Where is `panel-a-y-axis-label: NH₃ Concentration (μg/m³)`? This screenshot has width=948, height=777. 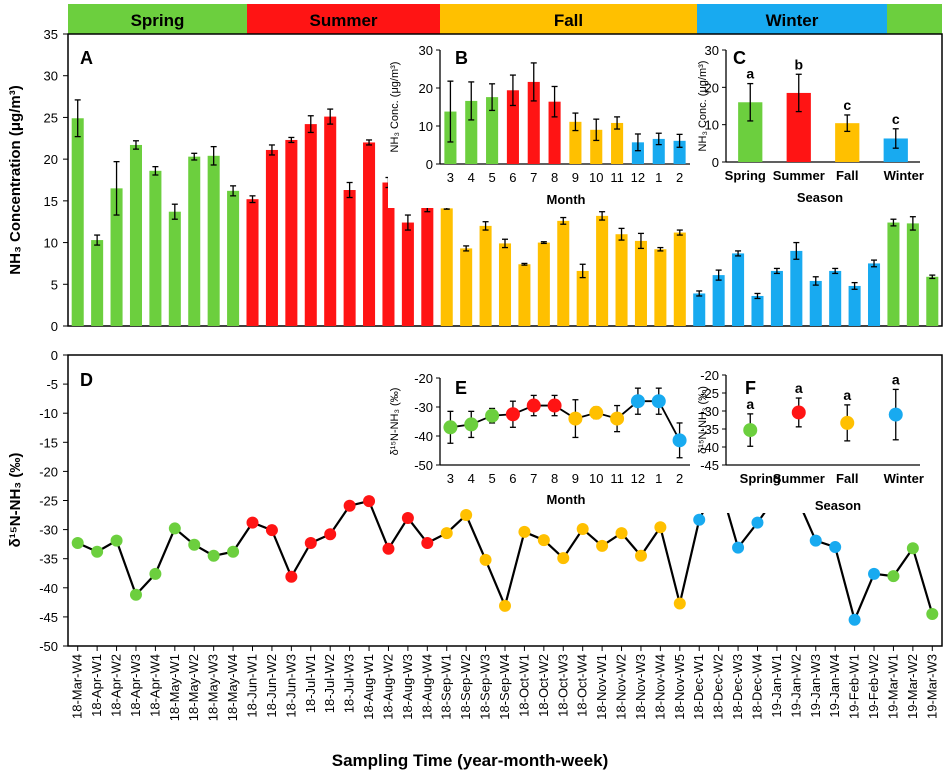
panel-a-y-axis-label: NH₃ Concentration (μg/m³) is located at coordinates (15, 179).